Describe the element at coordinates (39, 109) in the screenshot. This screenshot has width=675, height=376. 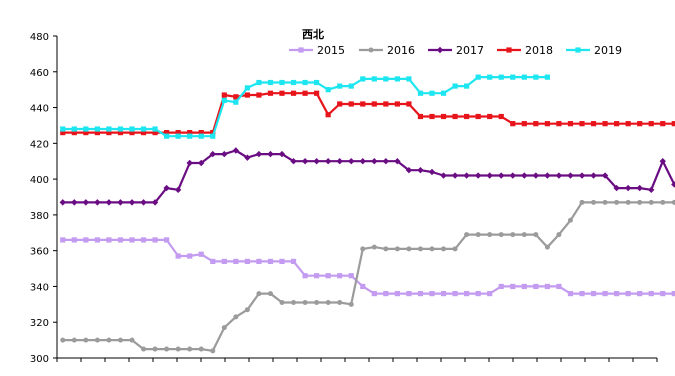
I see `y-tick-label: 440` at that location.